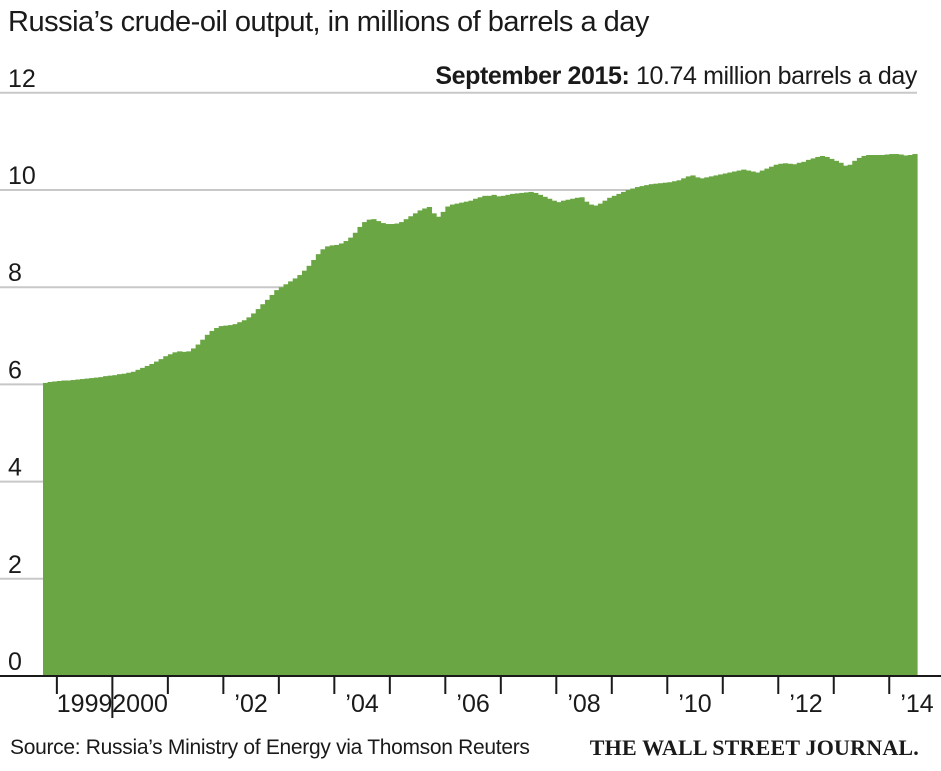  What do you see at coordinates (694, 704) in the screenshot?
I see `x-tick-label: ’10` at bounding box center [694, 704].